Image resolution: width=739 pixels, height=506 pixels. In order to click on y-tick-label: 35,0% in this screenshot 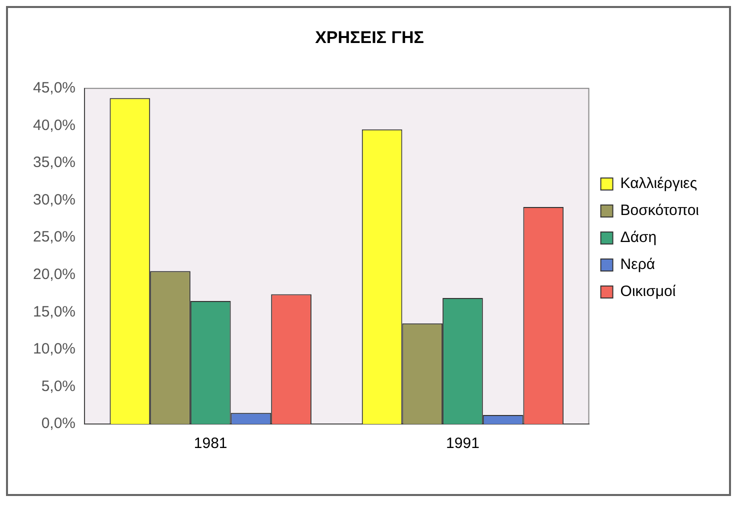, I will do `click(54, 163)`.